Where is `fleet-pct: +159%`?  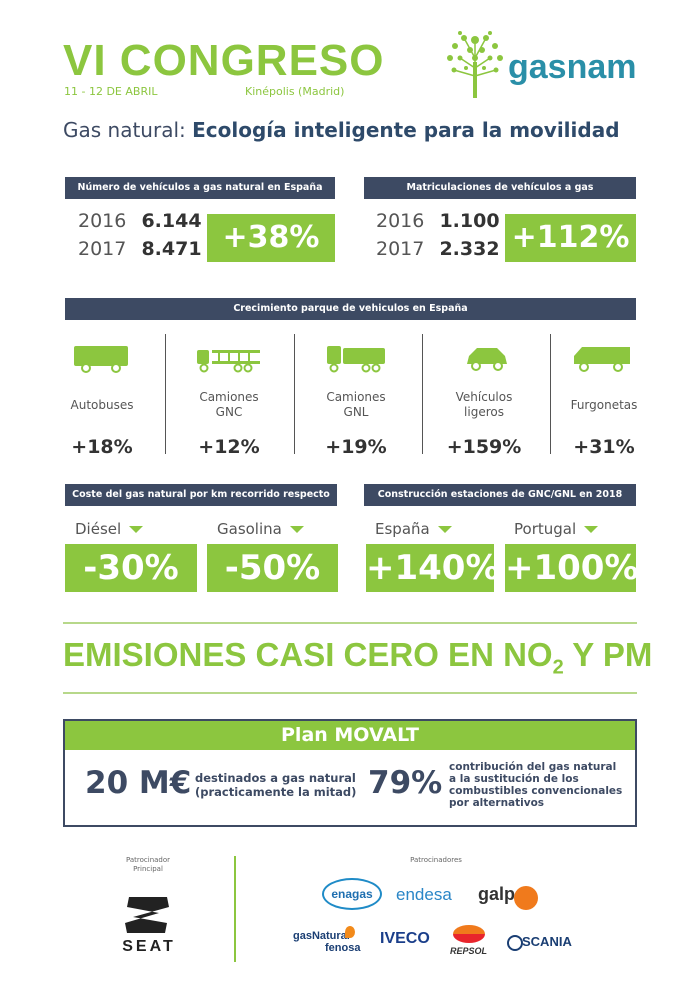 fleet-pct: +159% is located at coordinates (484, 447).